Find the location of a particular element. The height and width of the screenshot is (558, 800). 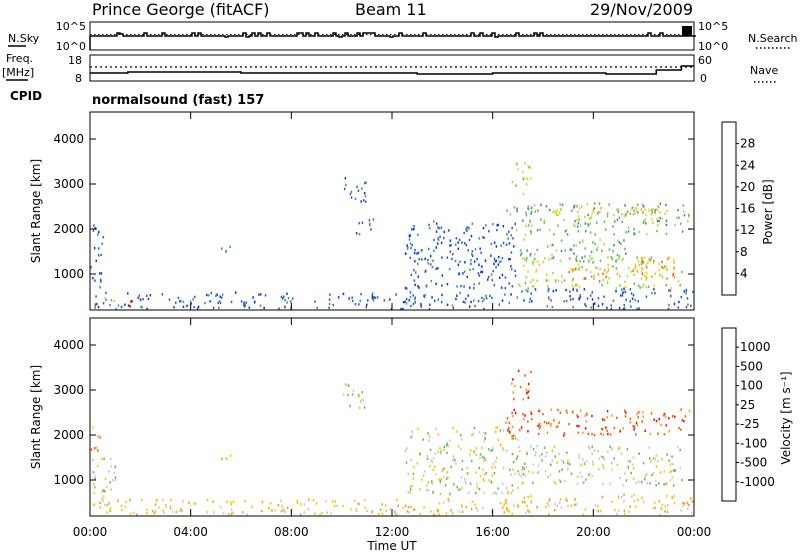

colorbar-tick-label: -500 is located at coordinates (753, 463).